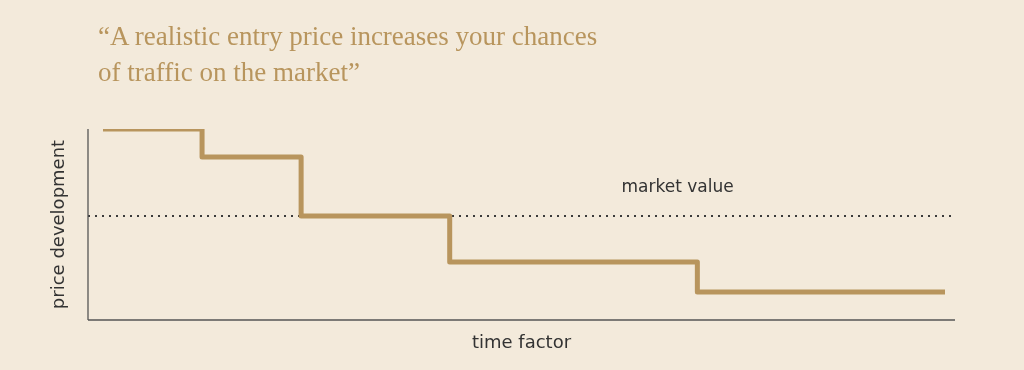 The width and height of the screenshot is (1024, 370). I want to click on chart-title: “A realistic entry price increases your chances of traffic on the market”, so click(348, 54).